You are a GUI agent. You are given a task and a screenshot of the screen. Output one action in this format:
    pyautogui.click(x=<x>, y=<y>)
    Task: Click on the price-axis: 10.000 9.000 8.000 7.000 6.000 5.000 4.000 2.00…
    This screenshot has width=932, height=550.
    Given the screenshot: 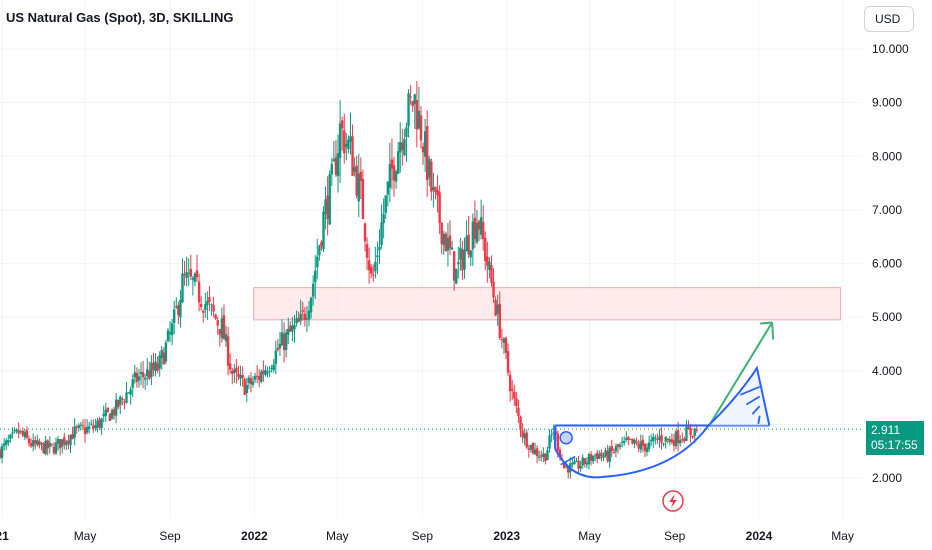 What is the action you would take?
    pyautogui.click(x=890, y=263)
    